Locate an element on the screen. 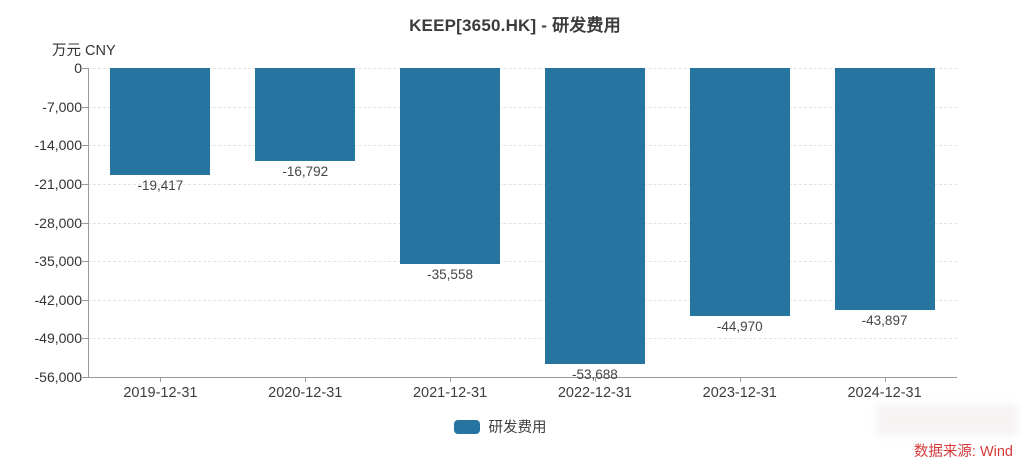 The height and width of the screenshot is (467, 1030). bar-value-label: -16,792 is located at coordinates (305, 171).